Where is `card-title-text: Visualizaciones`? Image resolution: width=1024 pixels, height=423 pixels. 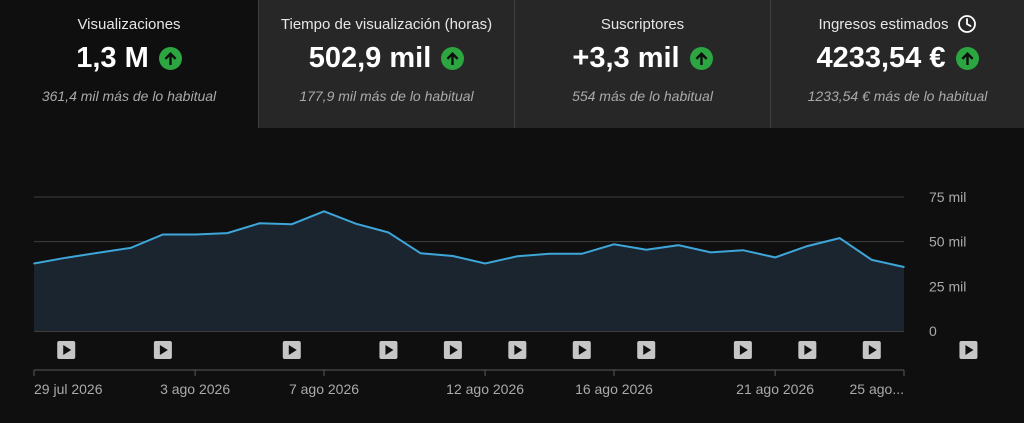
card-title-text: Visualizaciones is located at coordinates (129, 24).